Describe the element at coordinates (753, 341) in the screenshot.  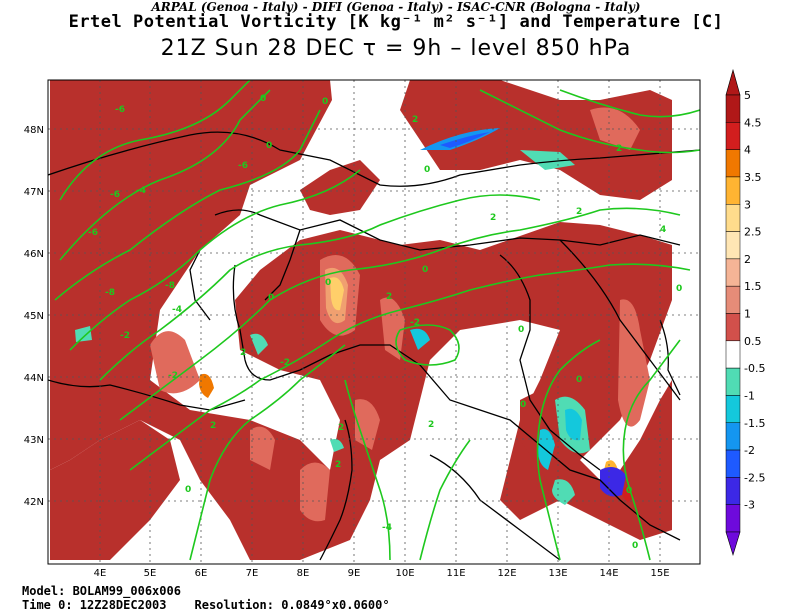
I see `colorbar-label: 0.5` at that location.